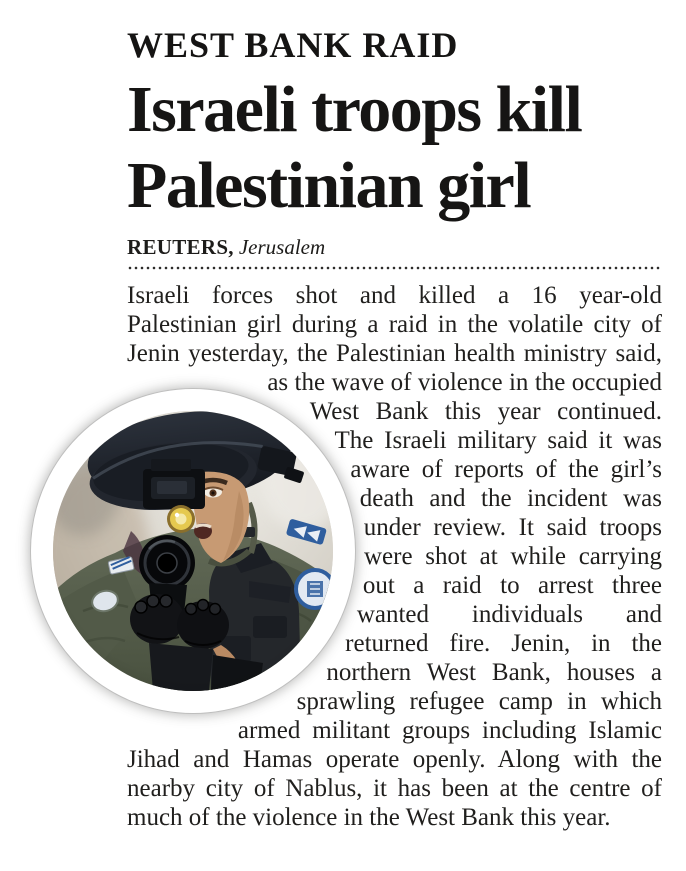 The height and width of the screenshot is (871, 686). I want to click on byline-agency: REUTERS,, so click(180, 247).